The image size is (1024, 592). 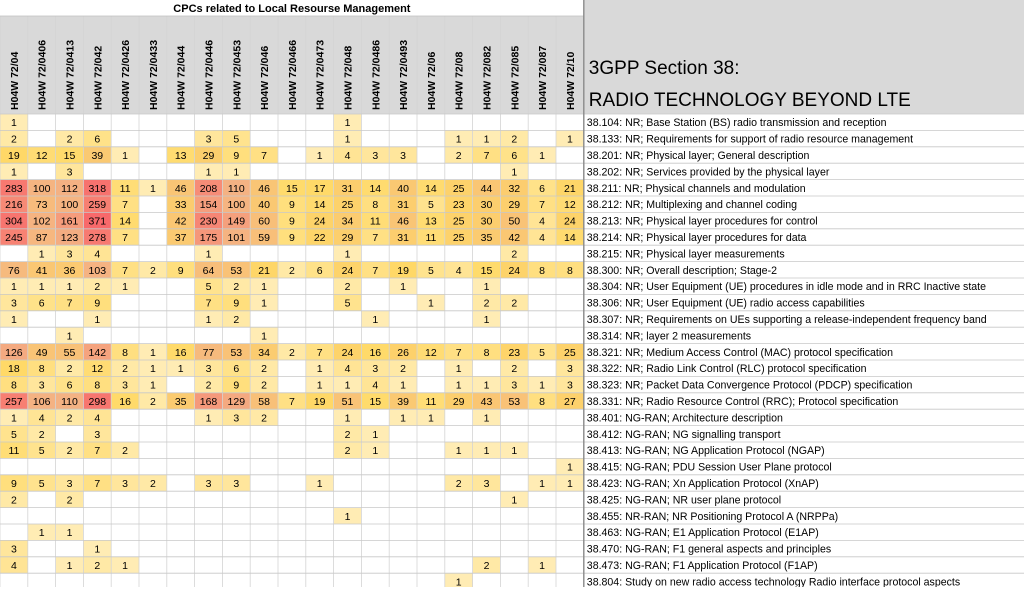 What do you see at coordinates (264, 353) in the screenshot?
I see `cell-value: 34` at bounding box center [264, 353].